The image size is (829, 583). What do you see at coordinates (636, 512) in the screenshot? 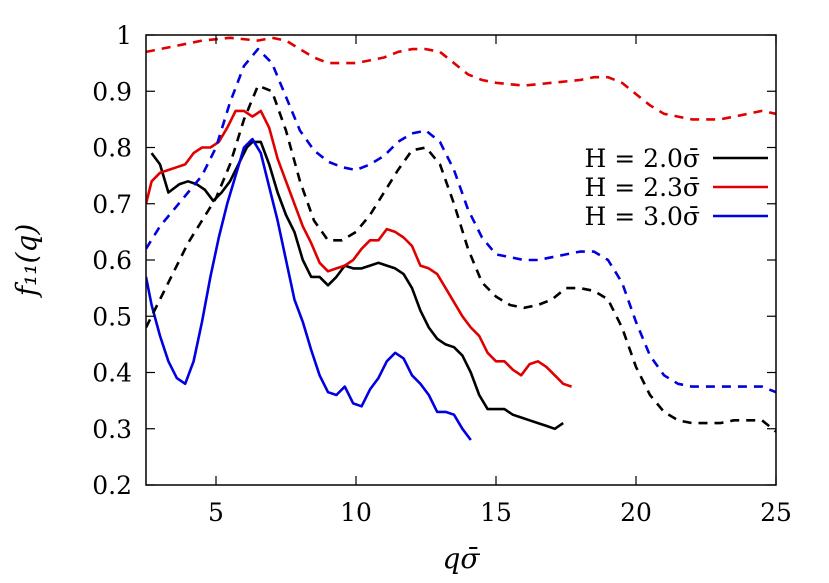
I see `x-tick-label: 20` at bounding box center [636, 512].